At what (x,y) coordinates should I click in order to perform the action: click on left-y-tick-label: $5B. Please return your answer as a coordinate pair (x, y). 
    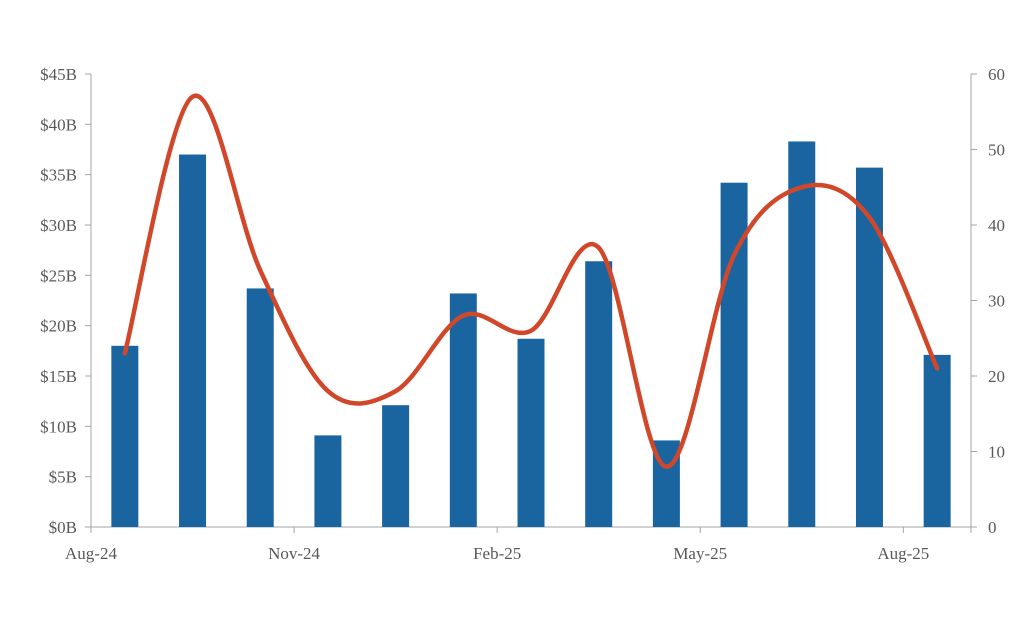
    Looking at the image, I should click on (63, 477).